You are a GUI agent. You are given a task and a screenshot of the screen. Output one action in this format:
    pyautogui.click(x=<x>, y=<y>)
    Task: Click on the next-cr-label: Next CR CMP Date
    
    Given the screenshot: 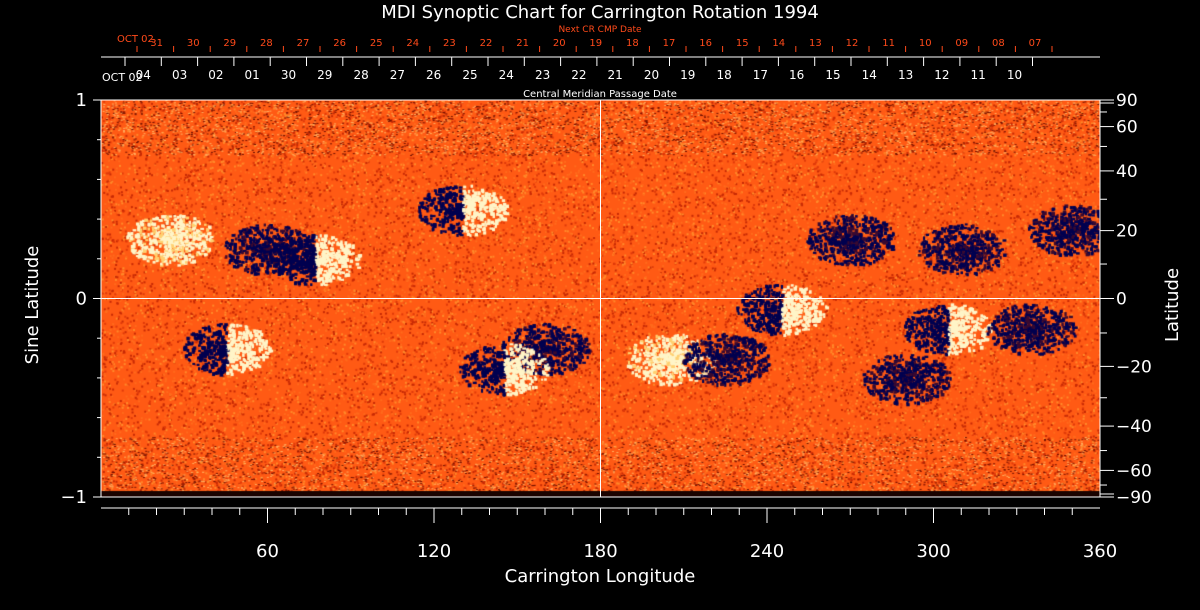 What is the action you would take?
    pyautogui.click(x=600, y=30)
    